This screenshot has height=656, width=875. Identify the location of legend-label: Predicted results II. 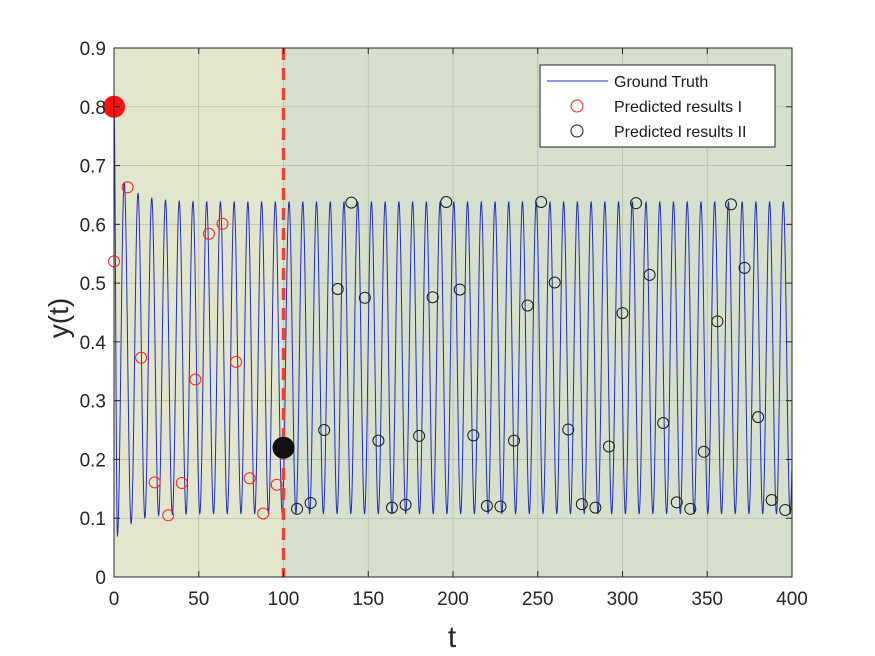
(680, 132).